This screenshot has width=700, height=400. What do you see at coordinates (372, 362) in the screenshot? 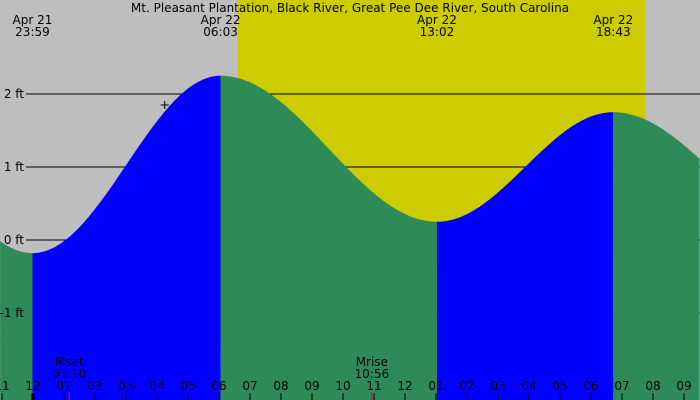
I see `moon-event-label: Mrise` at bounding box center [372, 362].